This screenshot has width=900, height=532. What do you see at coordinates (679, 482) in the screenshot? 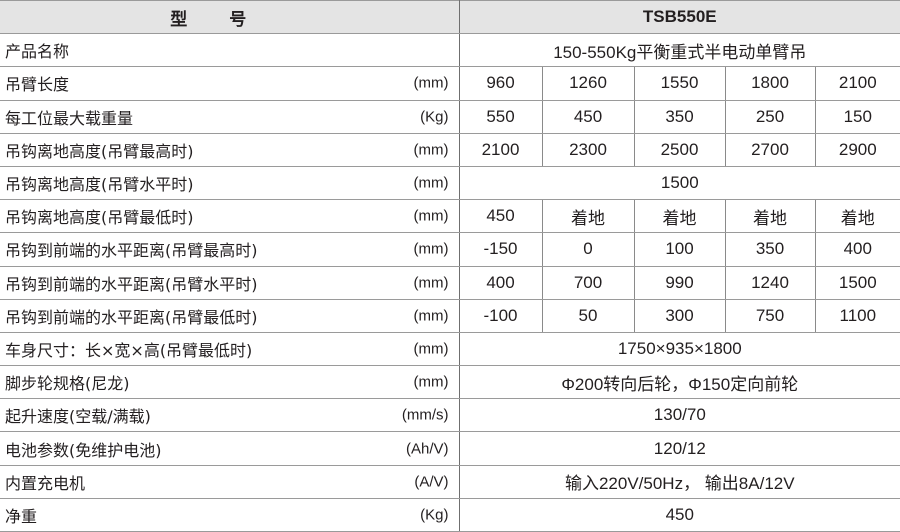
I see `value-cell: 输入220V/50Hz， 输出8A/12V` at bounding box center [679, 482].